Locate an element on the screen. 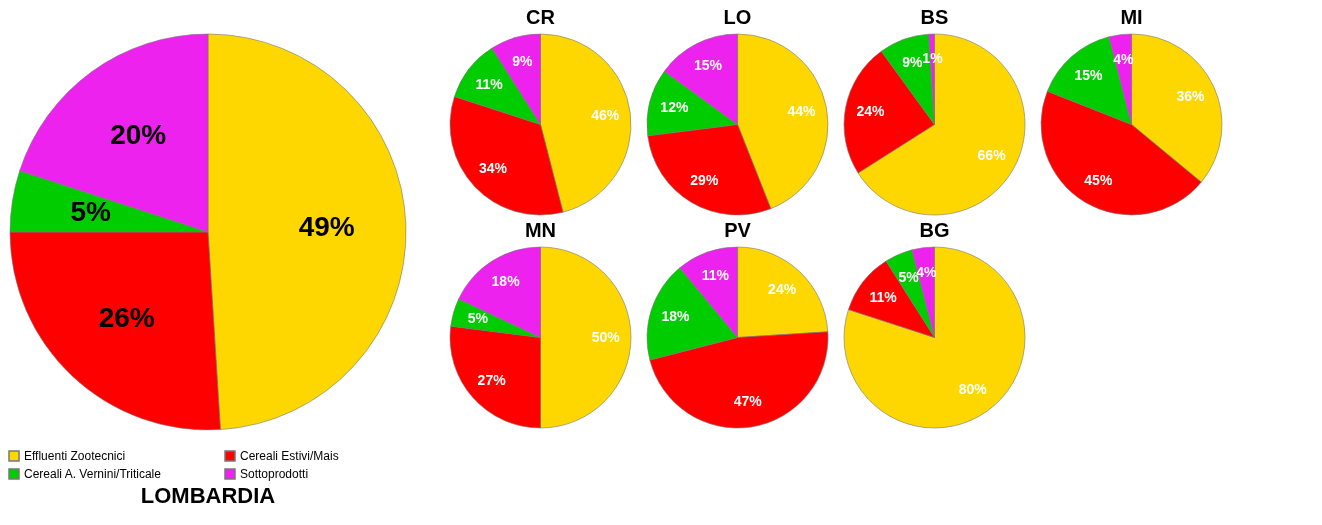  data-label: 80% is located at coordinates (973, 389).